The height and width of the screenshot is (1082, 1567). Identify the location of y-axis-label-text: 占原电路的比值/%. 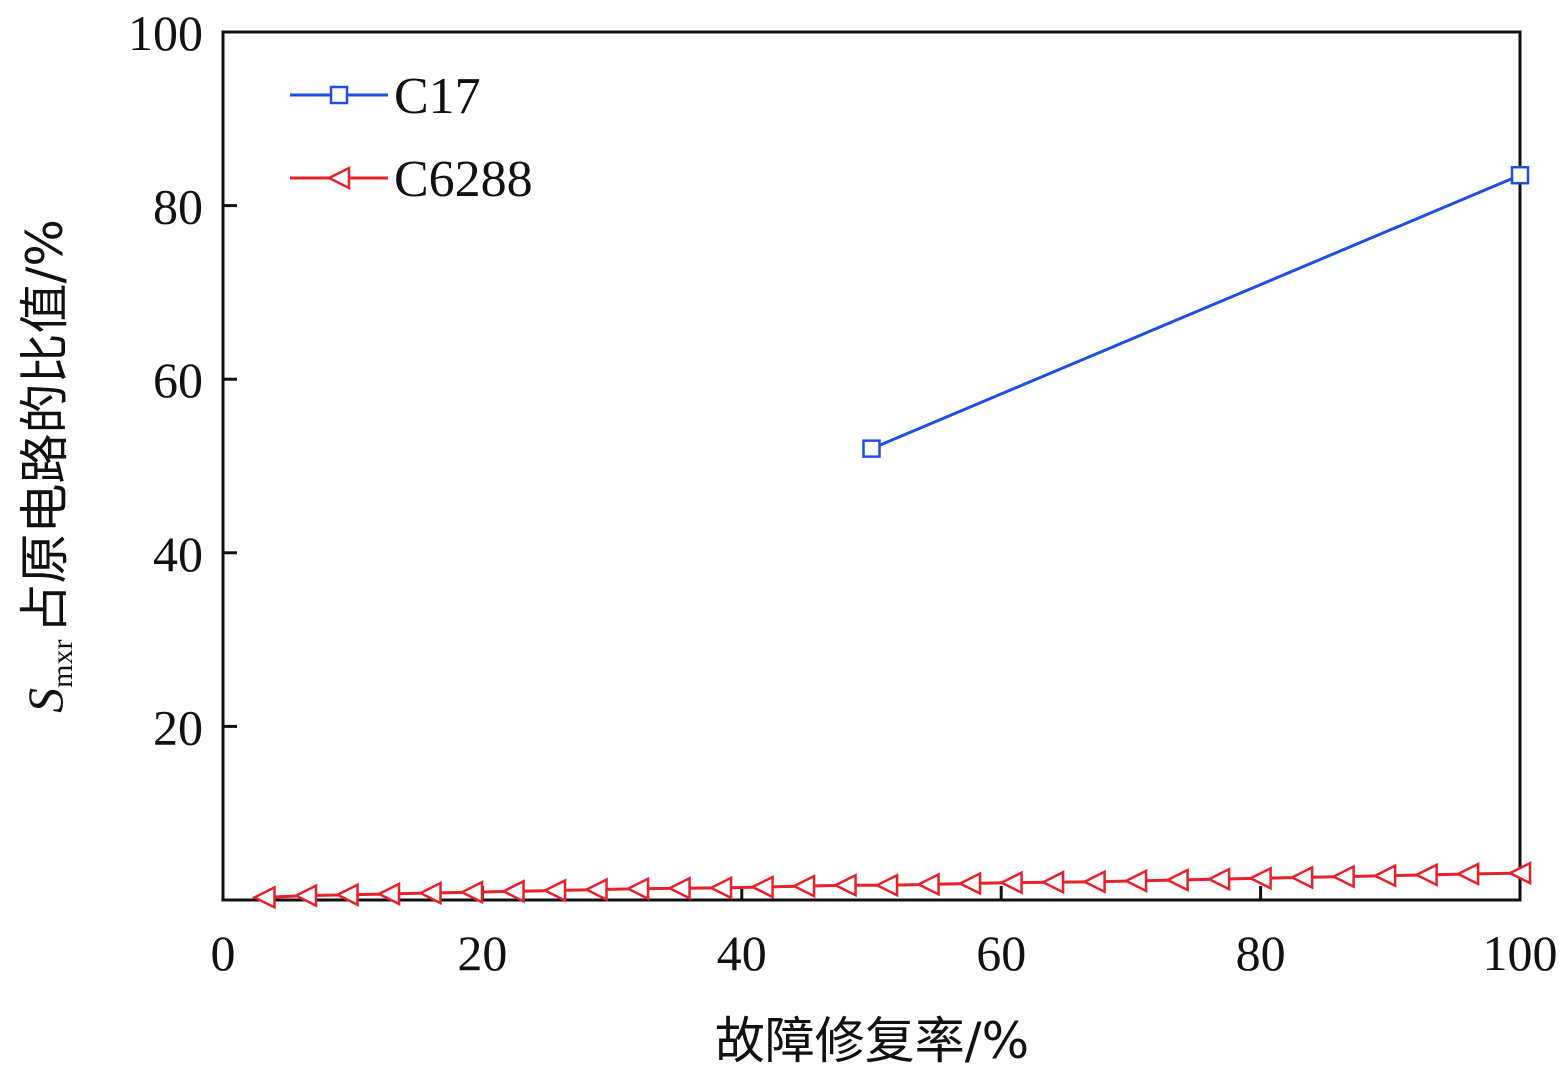
(45, 426).